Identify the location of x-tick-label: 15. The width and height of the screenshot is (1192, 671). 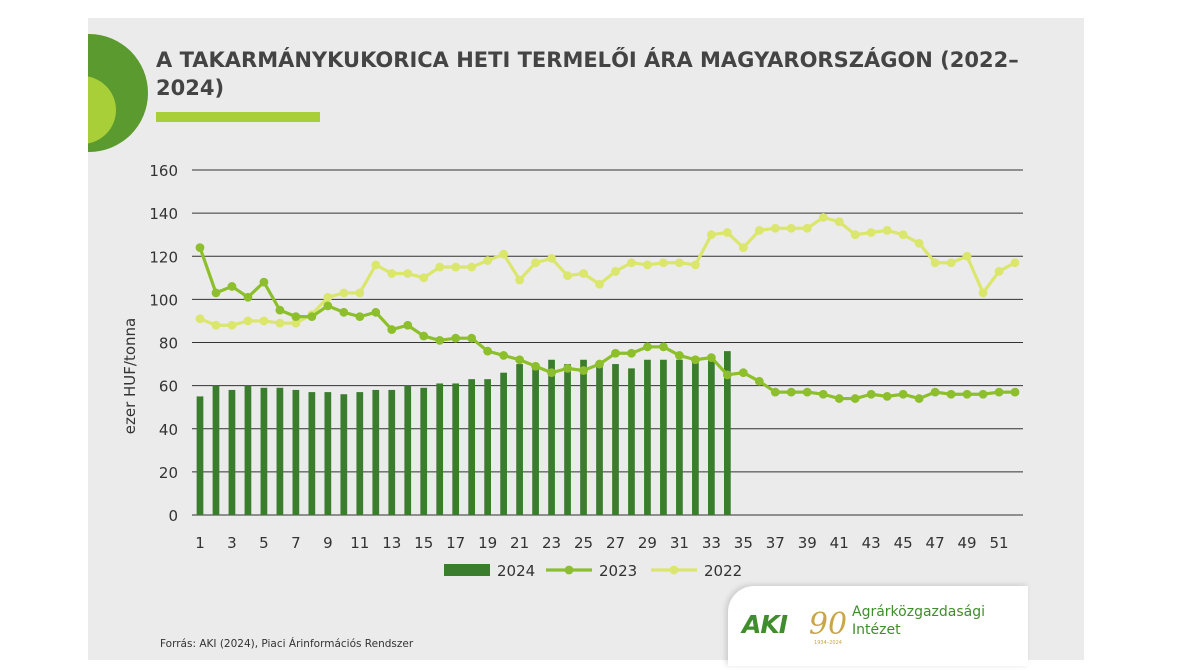
(423, 543).